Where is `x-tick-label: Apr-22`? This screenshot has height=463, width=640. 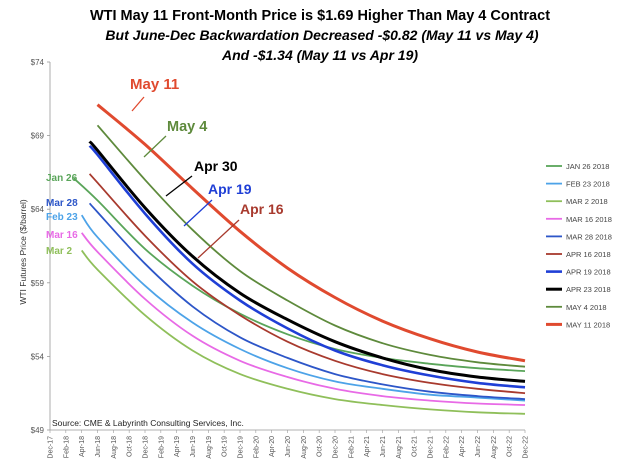 x-tick-label: Apr-22 is located at coordinates (462, 446).